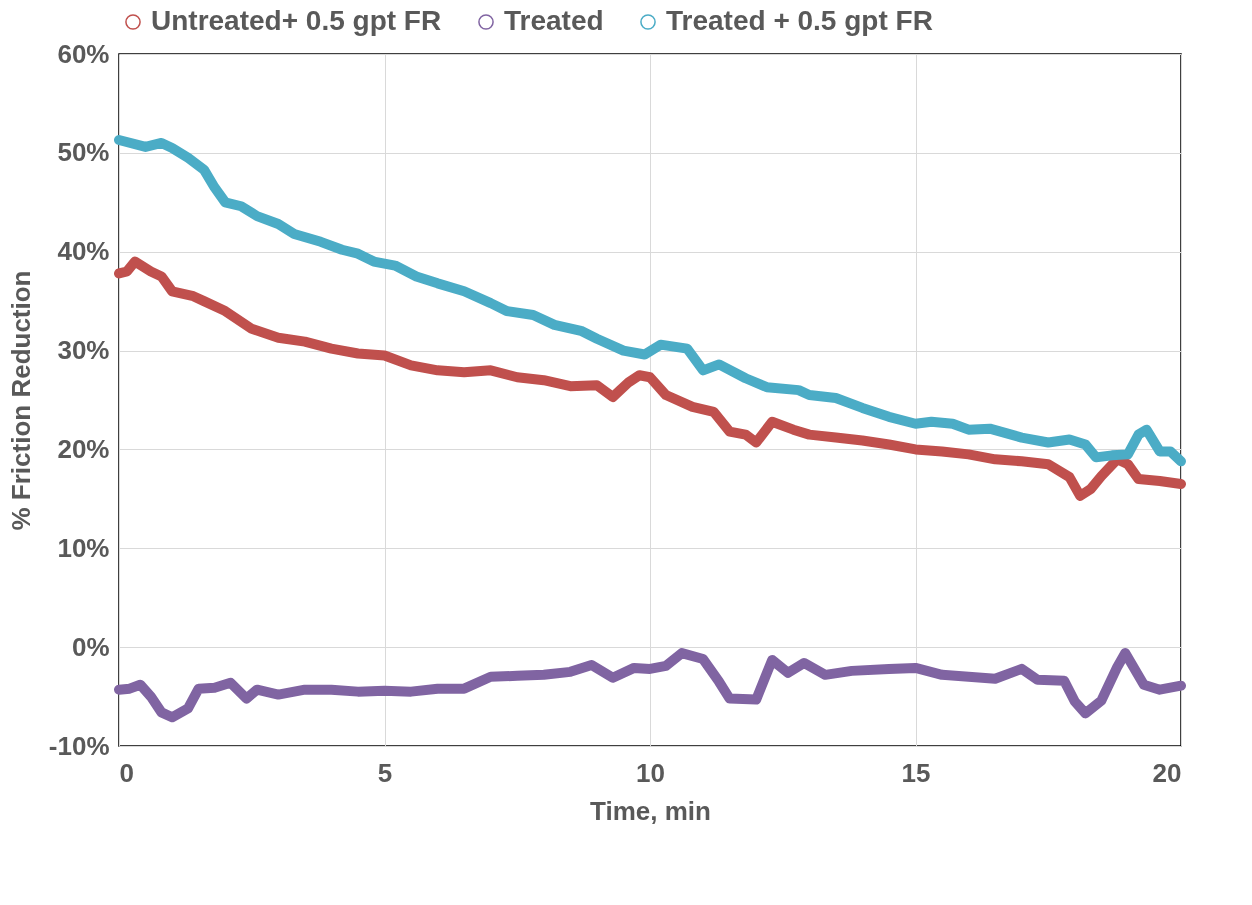 The width and height of the screenshot is (1252, 905). Describe the element at coordinates (83, 251) in the screenshot. I see `y-tick-label: 40%` at that location.